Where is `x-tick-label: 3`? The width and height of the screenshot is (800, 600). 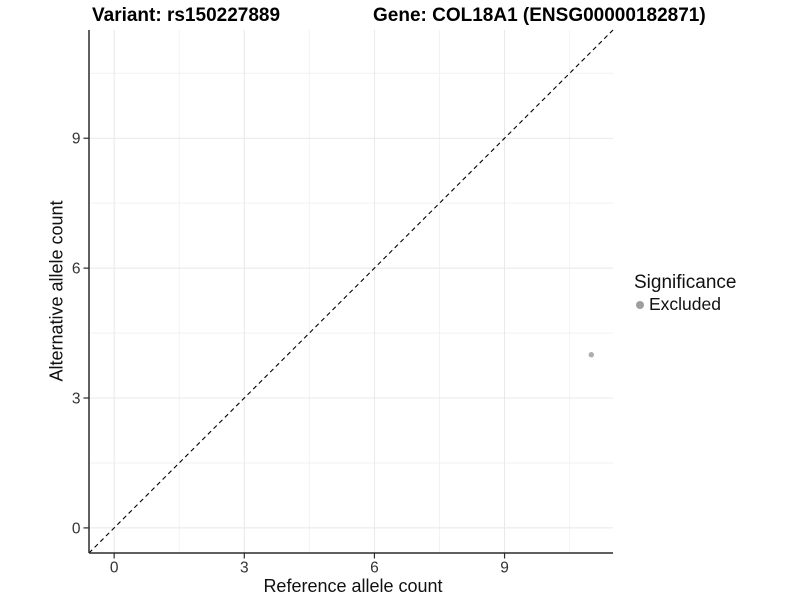 x-tick-label: 3 is located at coordinates (244, 568).